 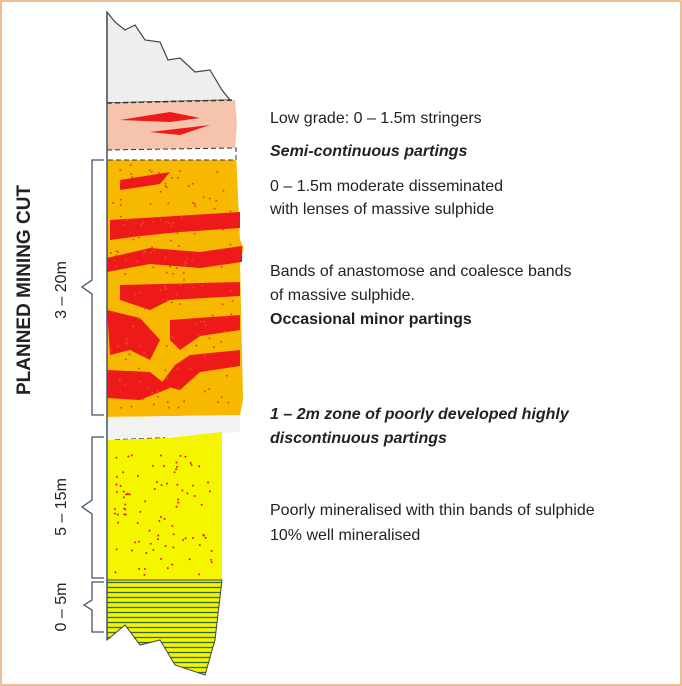 What do you see at coordinates (174, 256) in the screenshot?
I see `sulphide-bands` at bounding box center [174, 256].